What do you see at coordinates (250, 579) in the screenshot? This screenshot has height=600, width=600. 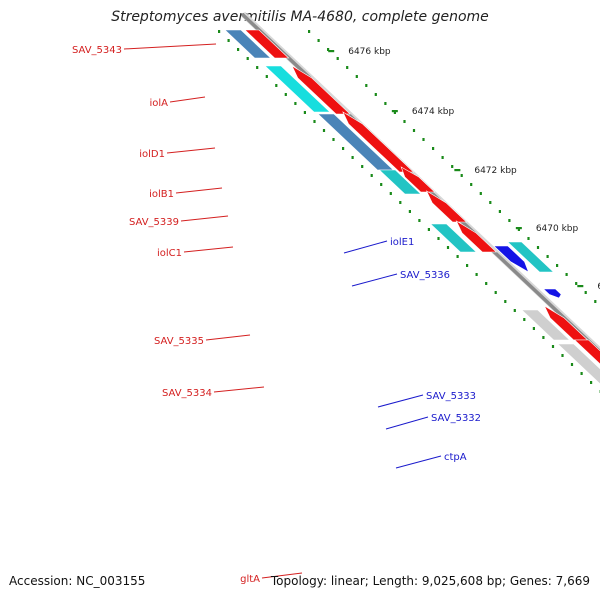 I see `gene-label-text: gltA` at bounding box center [250, 579].